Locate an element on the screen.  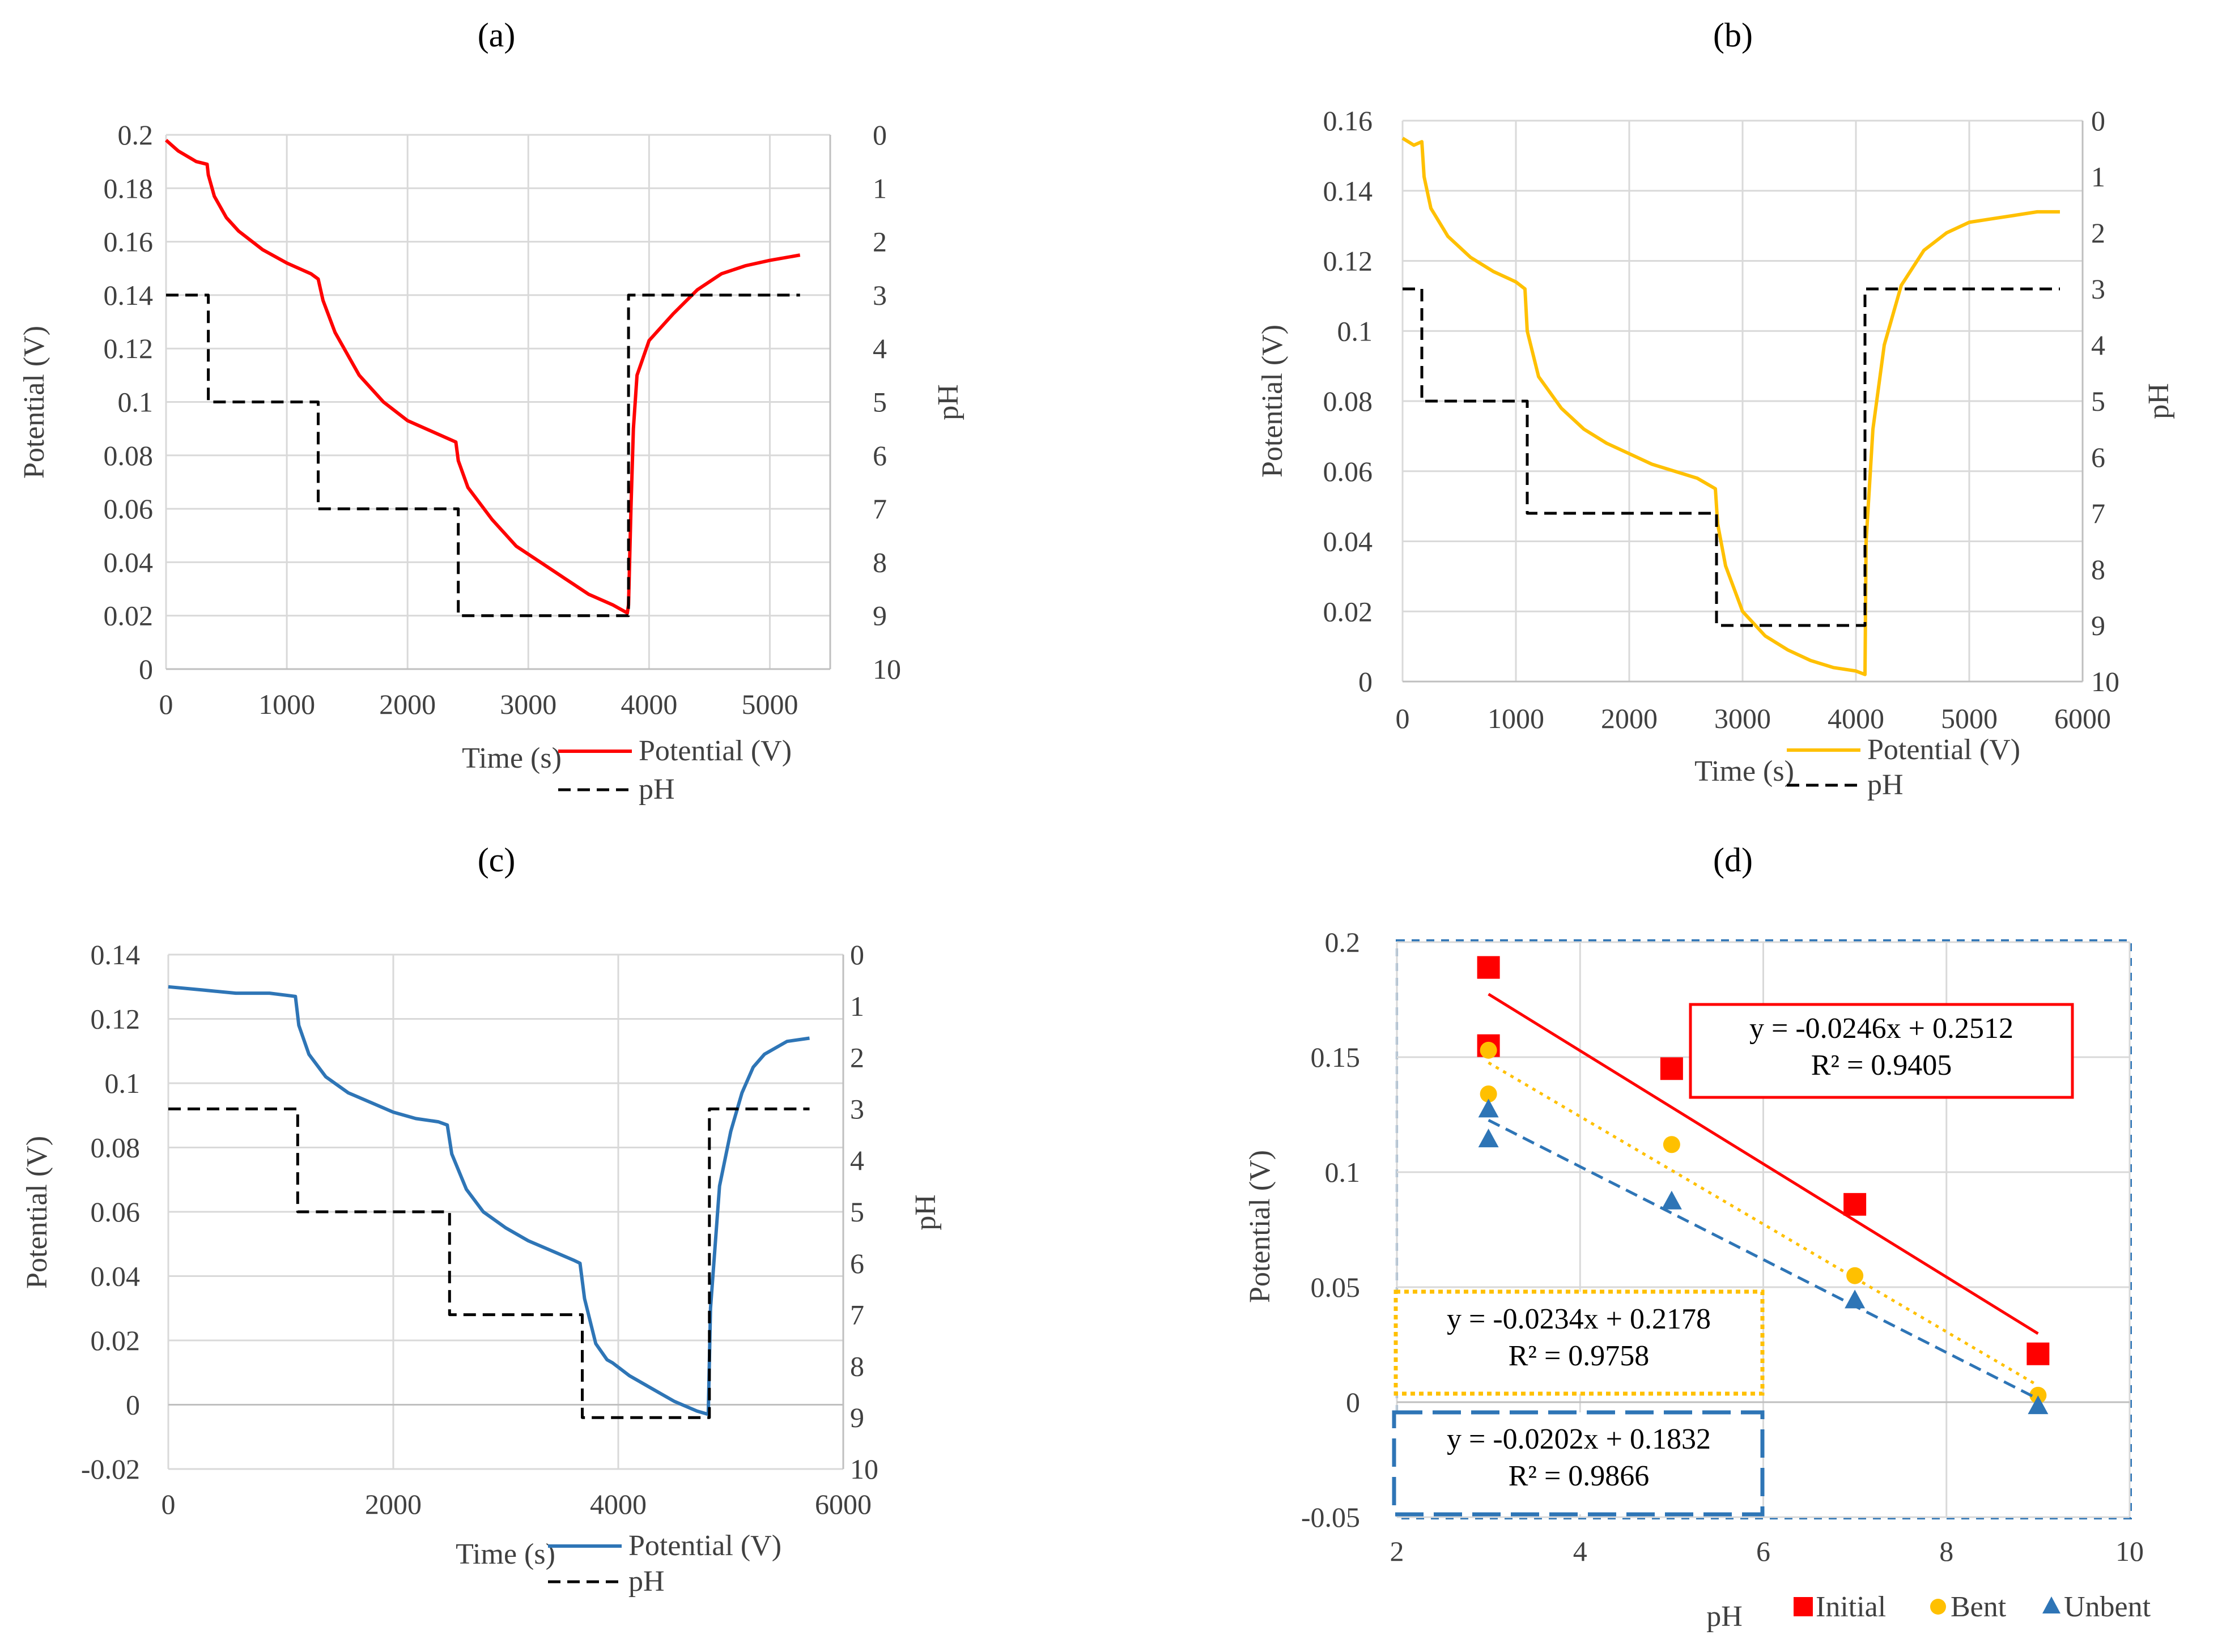
trendline-r2: R² = 0.9405 is located at coordinates (1881, 1065).